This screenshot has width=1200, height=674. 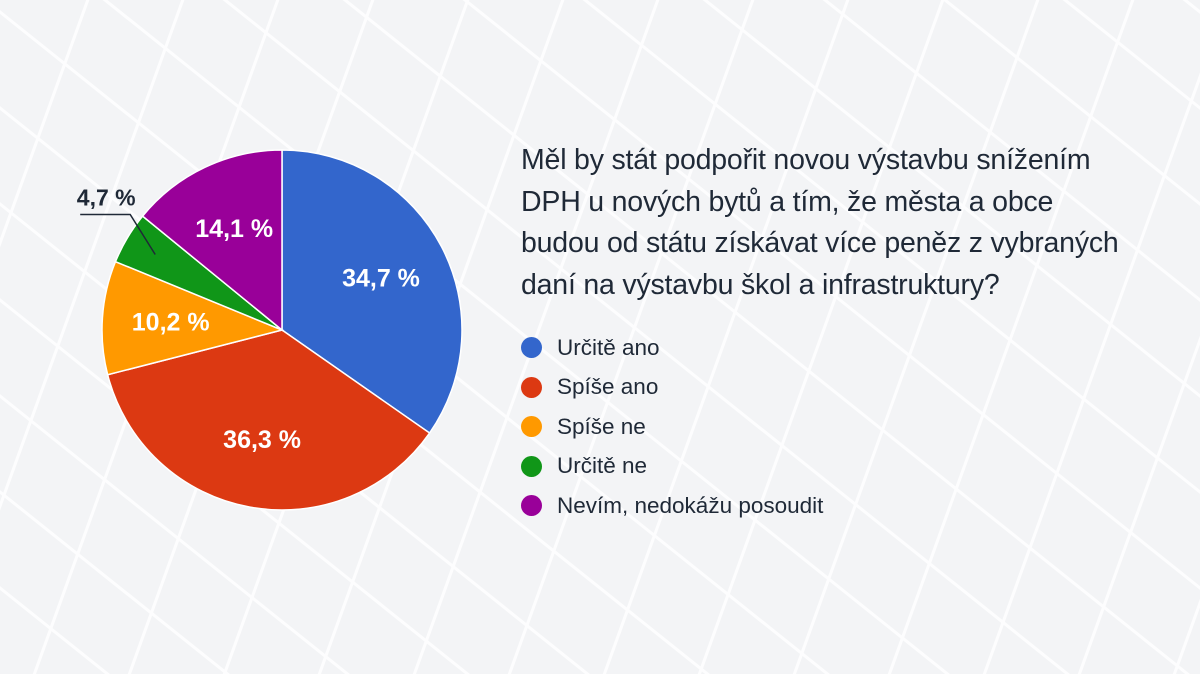 I want to click on leader-line, so click(x=118, y=234).